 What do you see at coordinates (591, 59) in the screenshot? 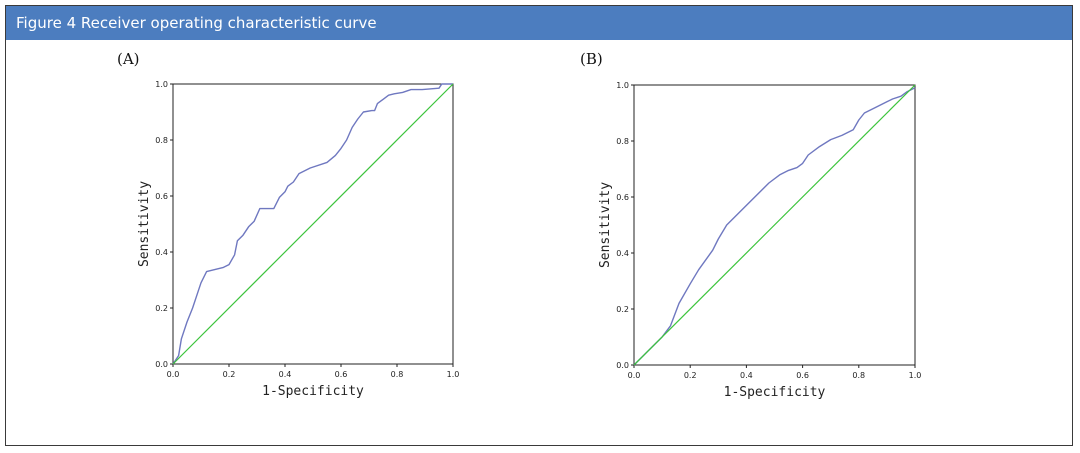
I see `panel-label-b: (B)` at bounding box center [591, 59].